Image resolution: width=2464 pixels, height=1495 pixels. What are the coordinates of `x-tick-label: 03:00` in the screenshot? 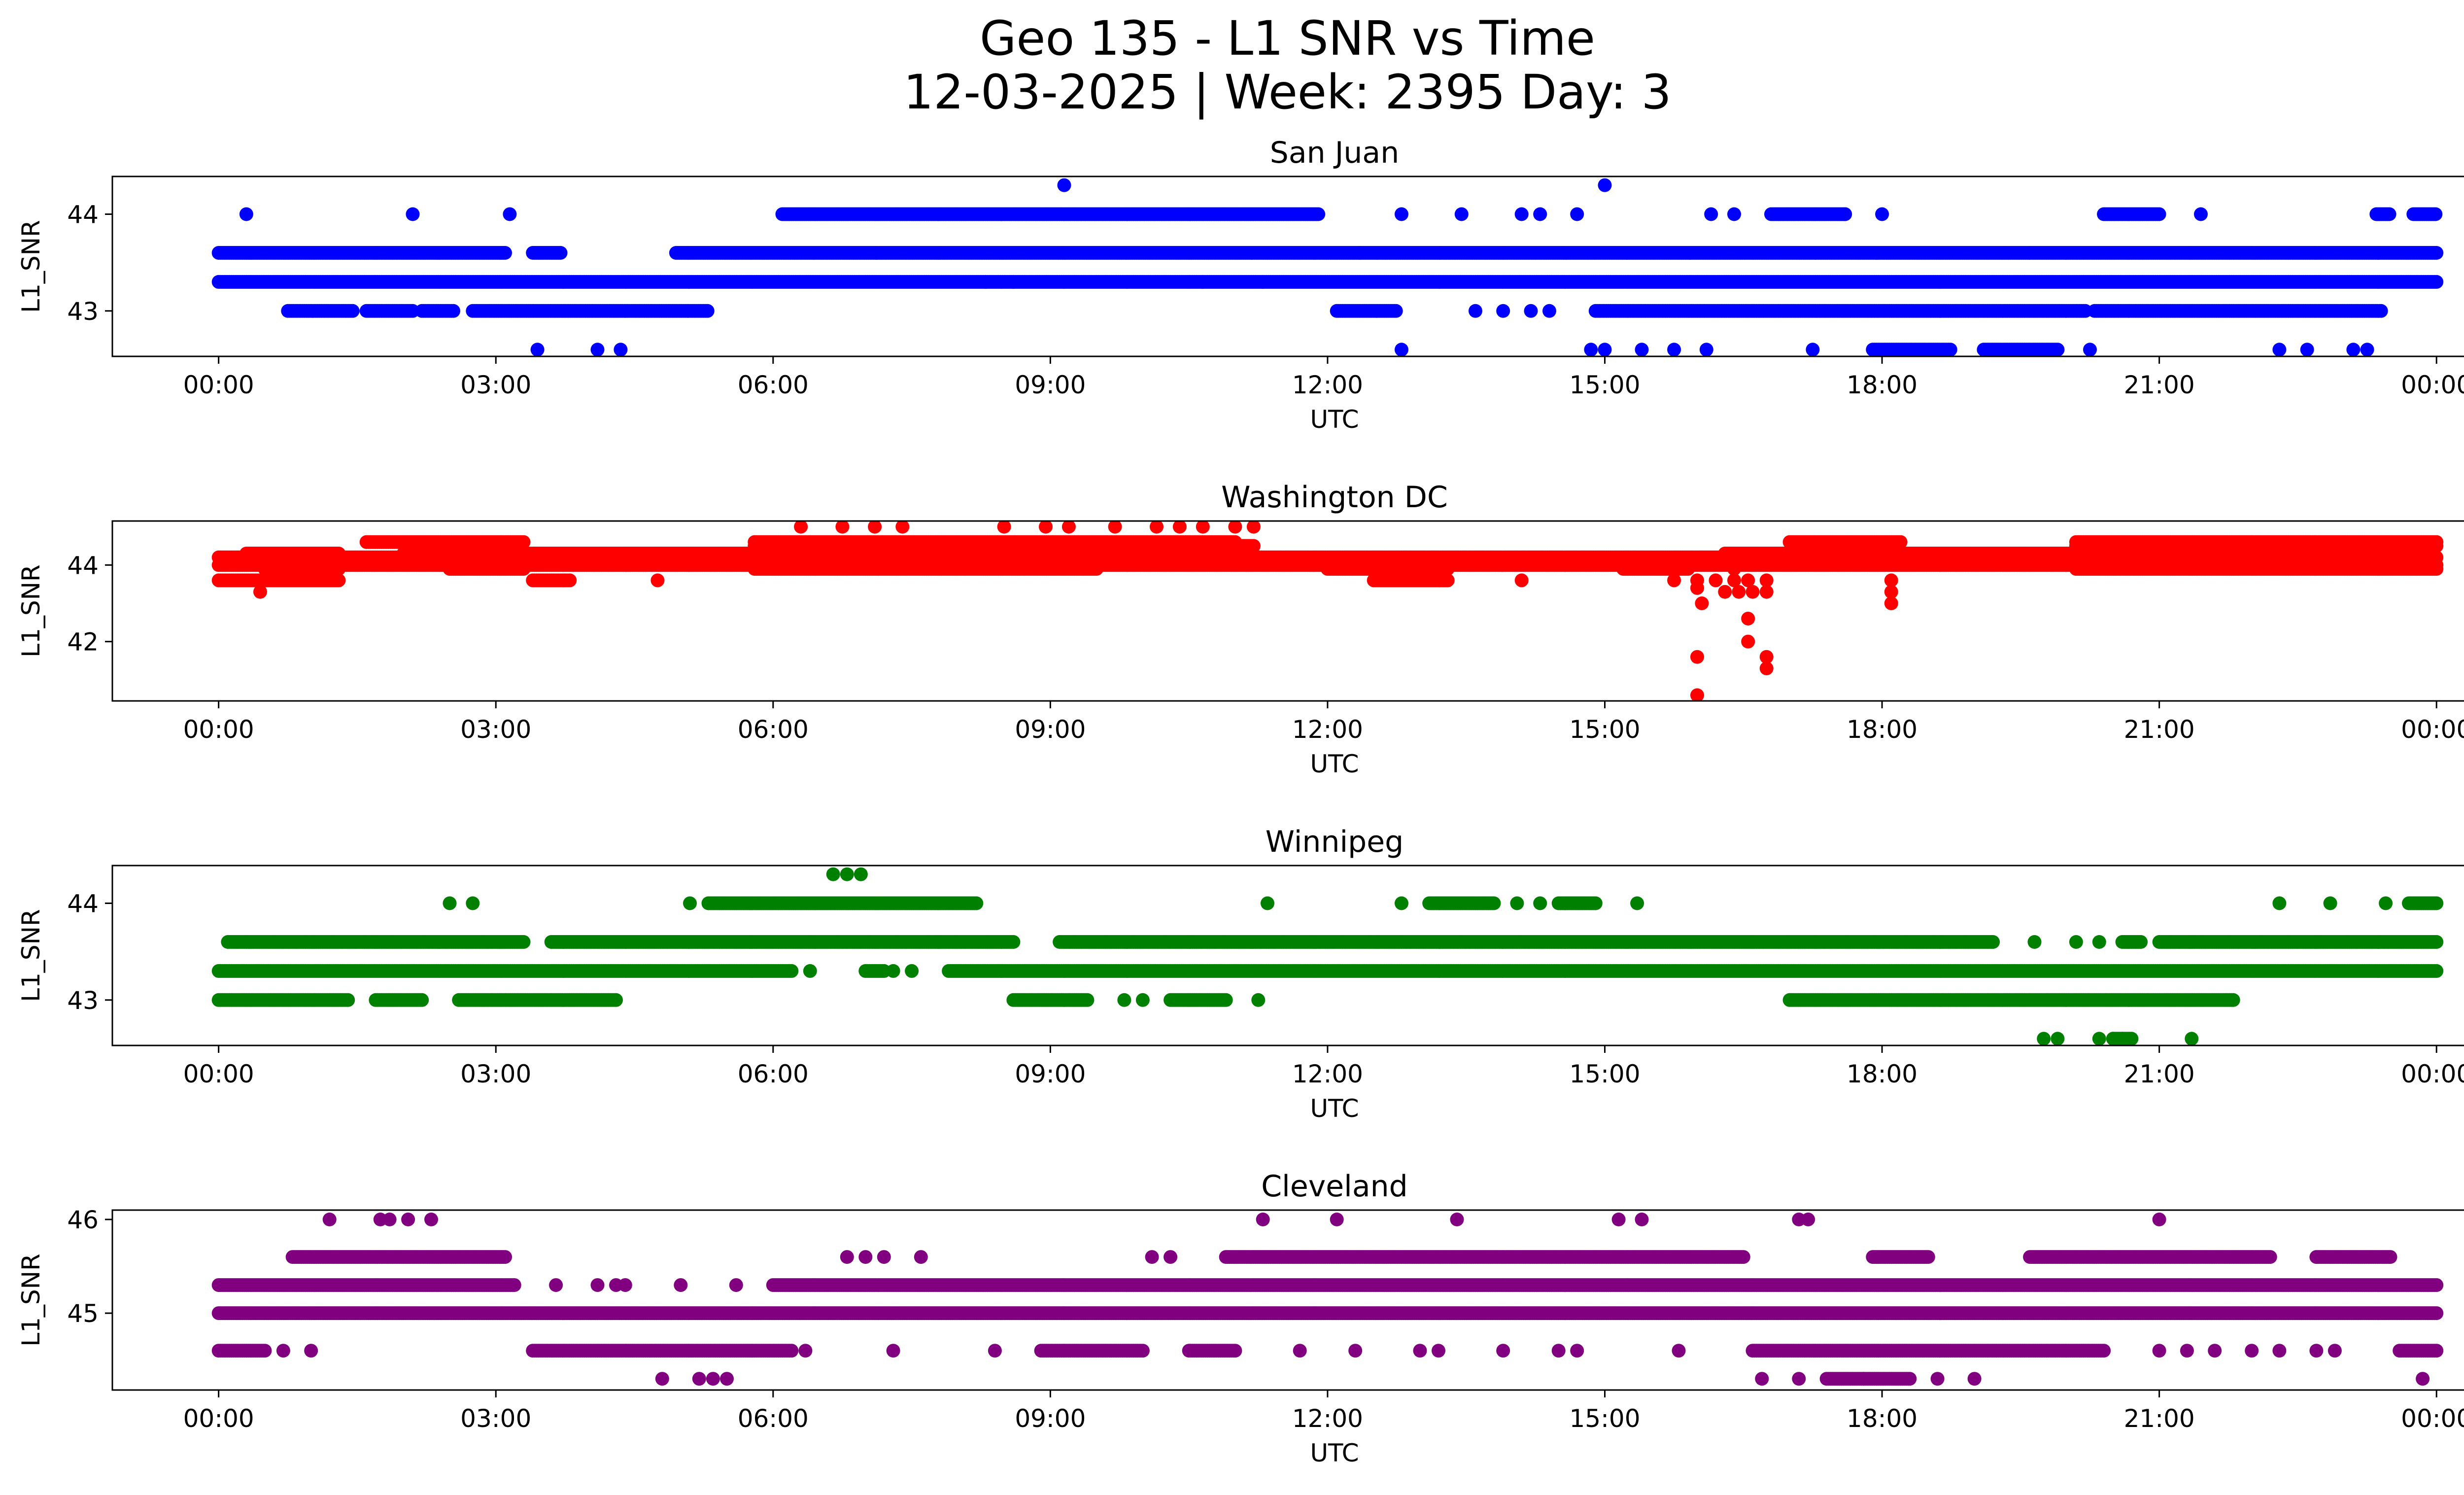 It's located at (495, 385).